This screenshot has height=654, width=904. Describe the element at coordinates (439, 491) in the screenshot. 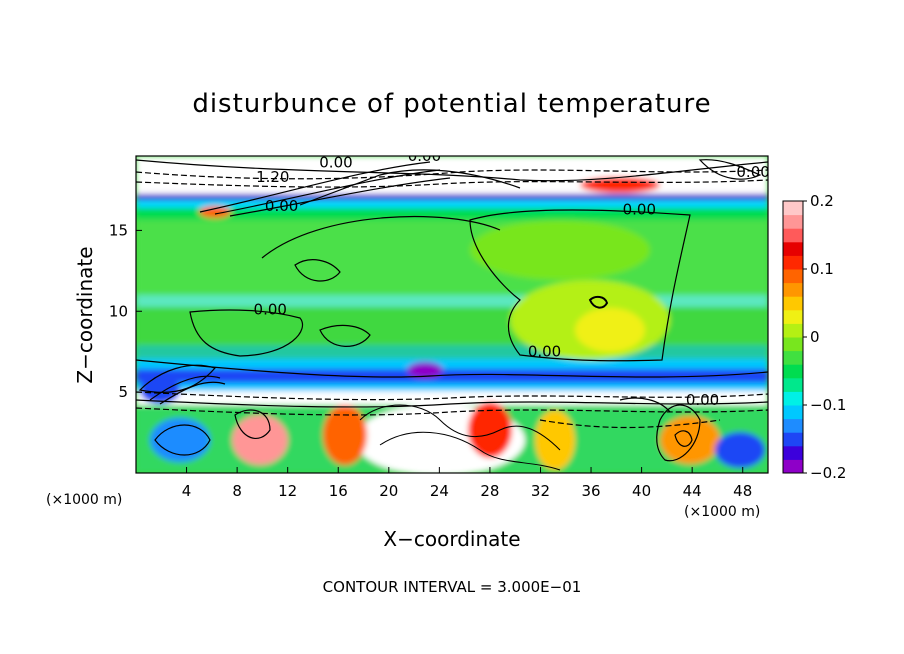

I see `x-tick-label-5: 24` at that location.